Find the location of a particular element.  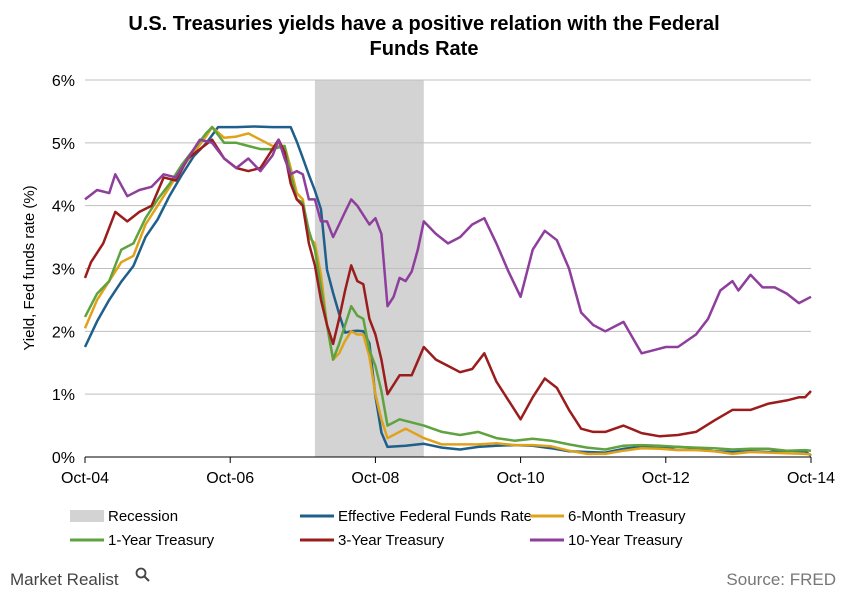

legend-item: Recession is located at coordinates (124, 516).